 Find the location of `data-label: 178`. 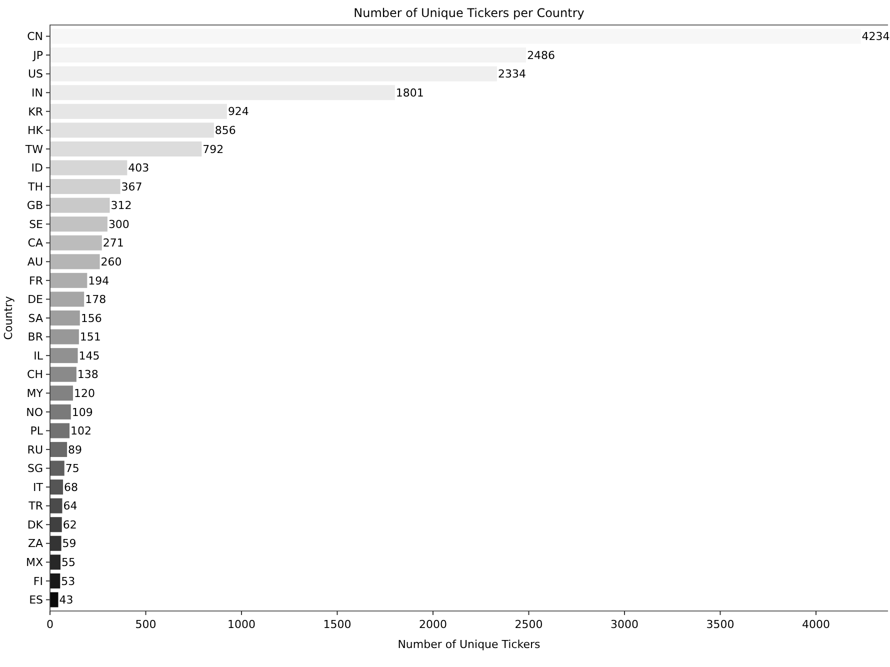

data-label: 178 is located at coordinates (95, 299).